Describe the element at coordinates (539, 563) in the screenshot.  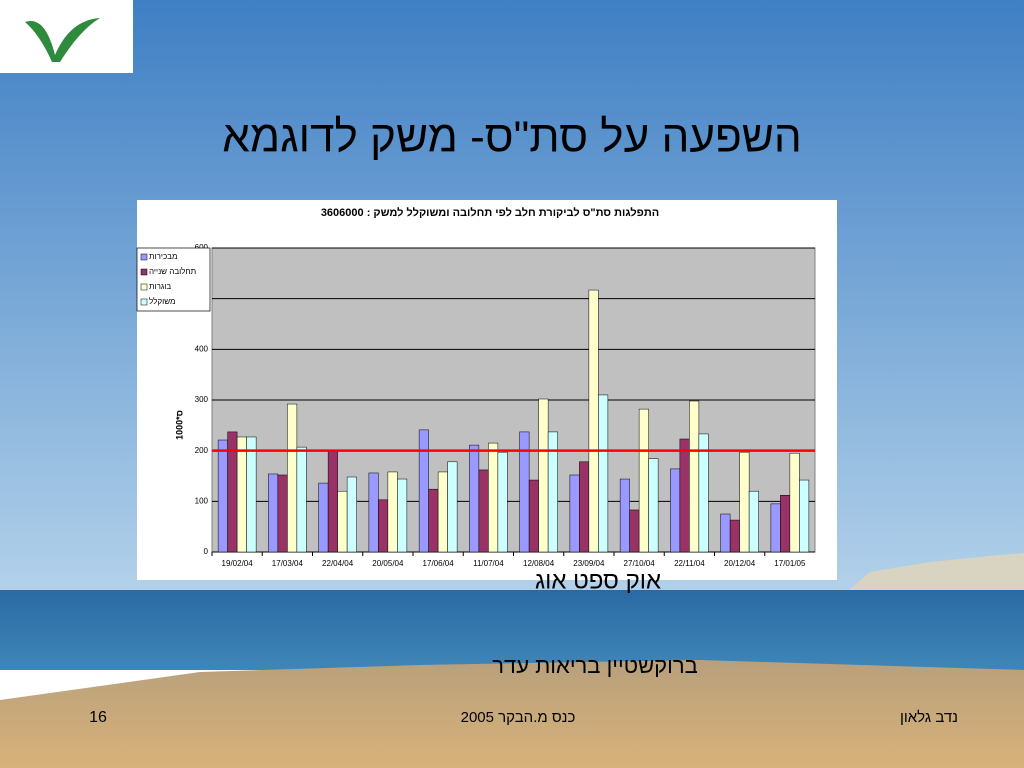
I see `x-tick-label: 12/08/04` at that location.